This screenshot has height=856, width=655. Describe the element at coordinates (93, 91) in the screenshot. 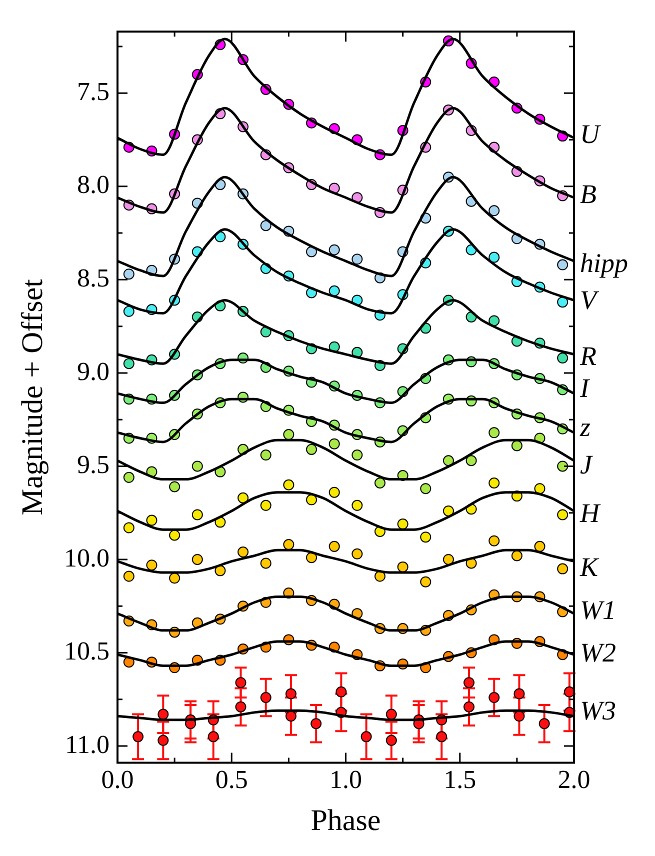

I see `y-tick-label: 7.5` at that location.